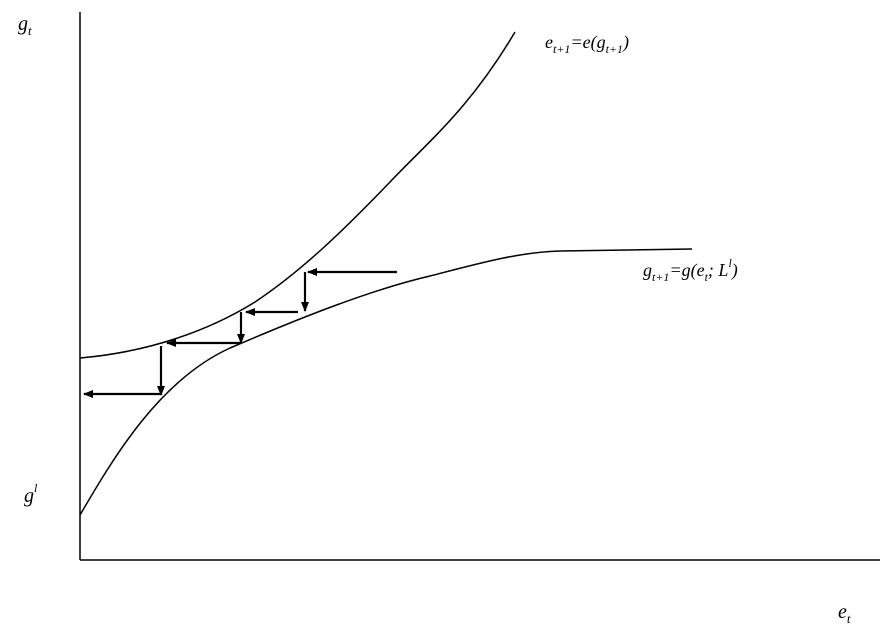 The width and height of the screenshot is (885, 630). I want to click on y-intercept-label: gl, so click(31, 494).